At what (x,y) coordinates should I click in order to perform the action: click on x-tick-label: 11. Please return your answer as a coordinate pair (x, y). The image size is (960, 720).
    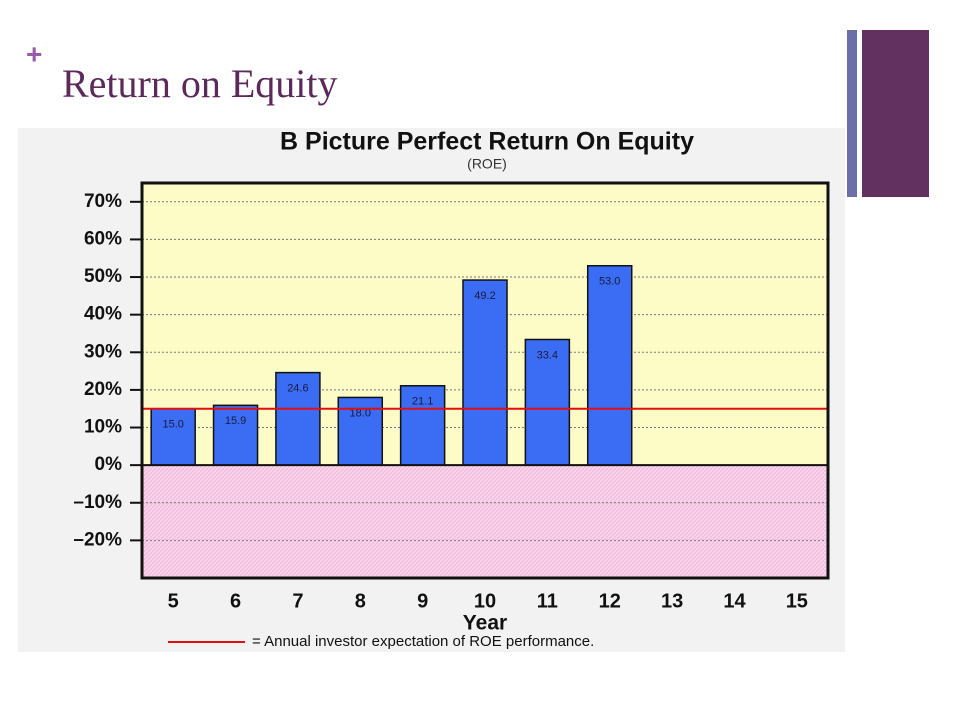
    Looking at the image, I should click on (547, 601).